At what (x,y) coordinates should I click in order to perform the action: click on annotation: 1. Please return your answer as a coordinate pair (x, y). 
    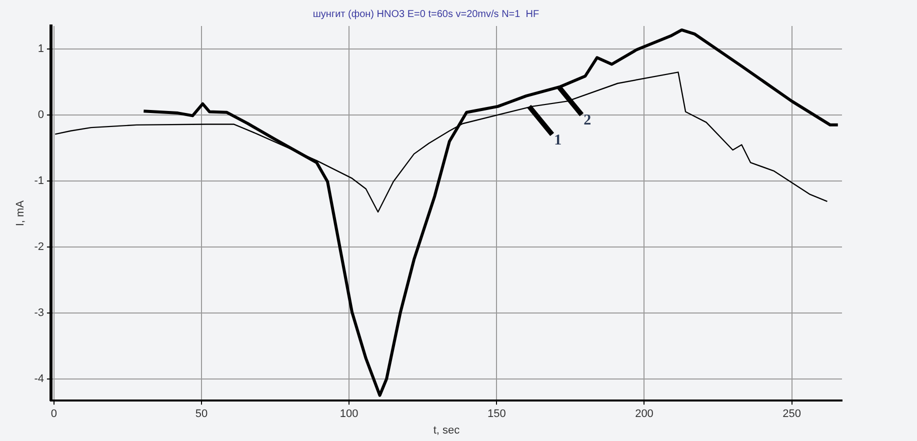
    Looking at the image, I should click on (558, 140).